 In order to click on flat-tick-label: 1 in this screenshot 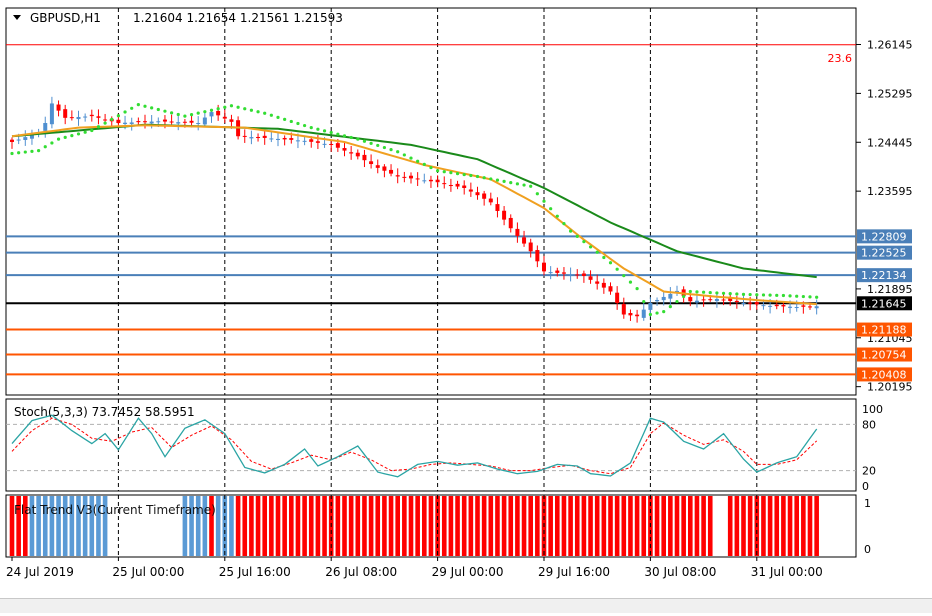, I will do `click(867, 503)`.